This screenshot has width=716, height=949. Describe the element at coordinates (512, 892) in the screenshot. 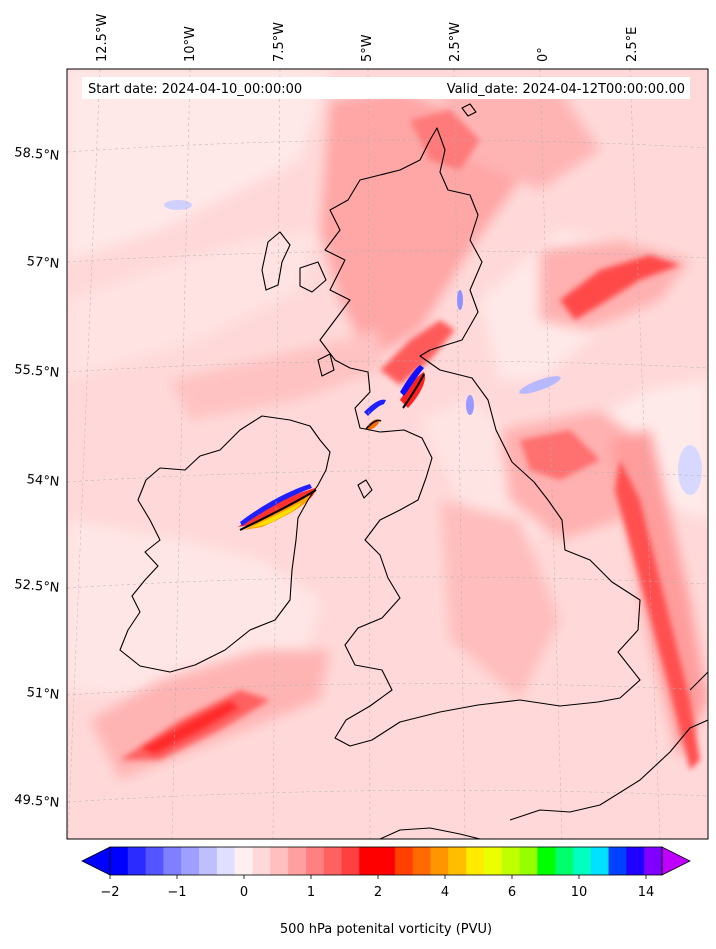

I see `cb-tick-label: 6` at that location.